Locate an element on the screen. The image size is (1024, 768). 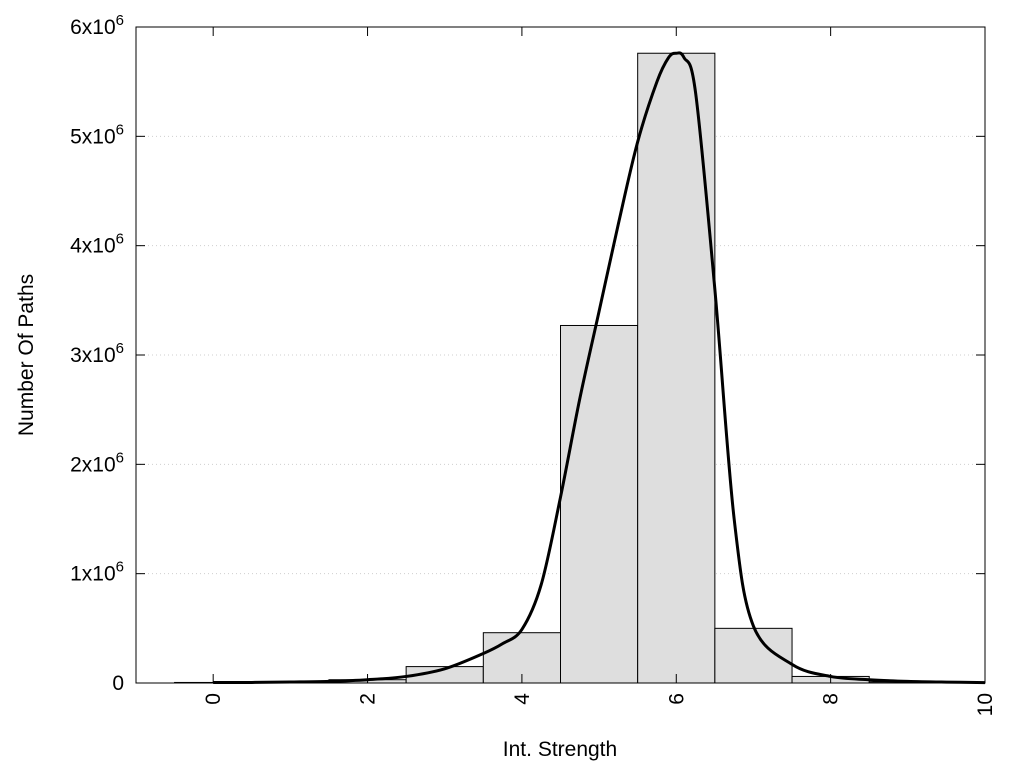
x-tick-label: 10 is located at coordinates (985, 704).